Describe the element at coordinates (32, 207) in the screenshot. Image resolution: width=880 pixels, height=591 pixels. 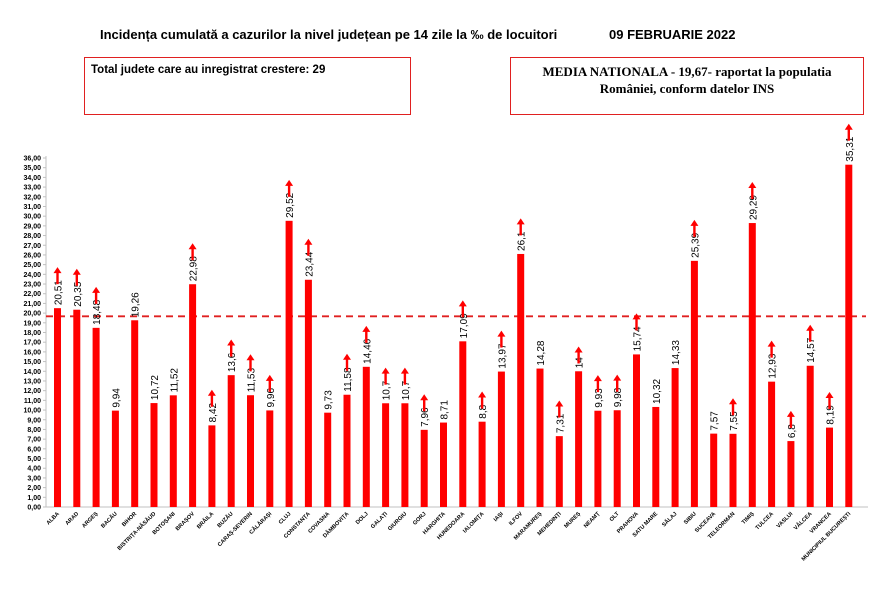
I see `y-tick-label: 31,00` at that location.